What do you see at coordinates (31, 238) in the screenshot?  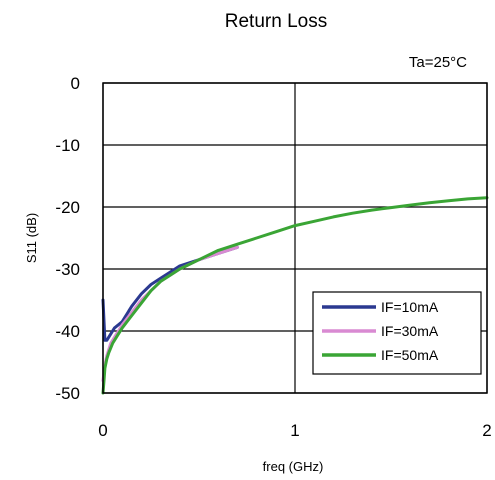 I see `y-axis-label: S11 (dB)` at bounding box center [31, 238].